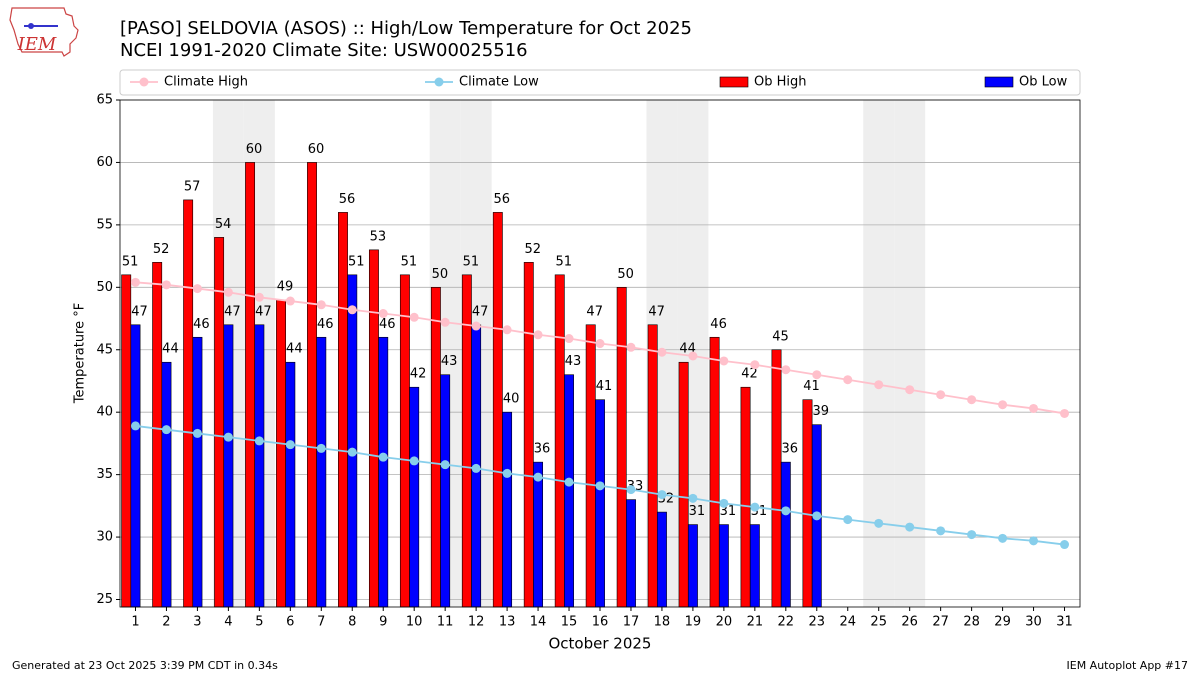 The height and width of the screenshot is (675, 1200). I want to click on data-label: 49, so click(285, 286).